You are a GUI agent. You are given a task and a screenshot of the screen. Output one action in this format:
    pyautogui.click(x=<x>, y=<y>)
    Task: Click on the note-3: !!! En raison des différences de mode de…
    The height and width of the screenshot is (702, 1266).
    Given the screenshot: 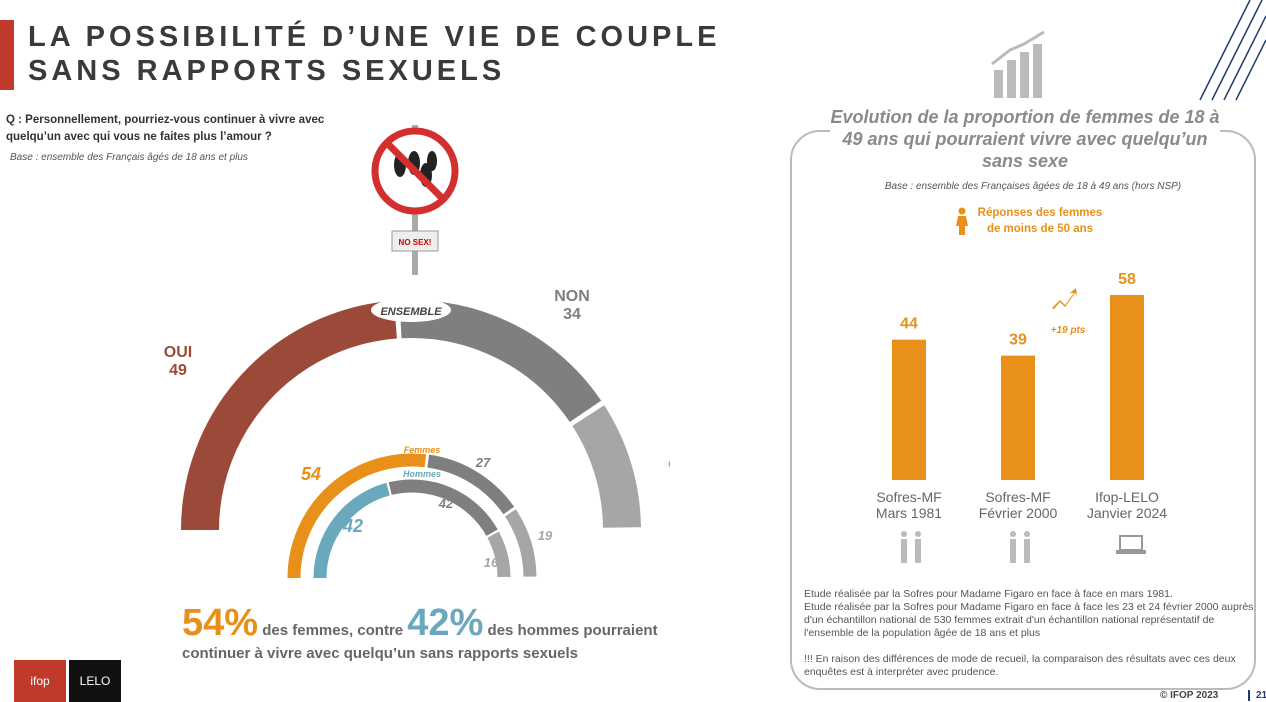 What is the action you would take?
    pyautogui.click(x=1020, y=665)
    